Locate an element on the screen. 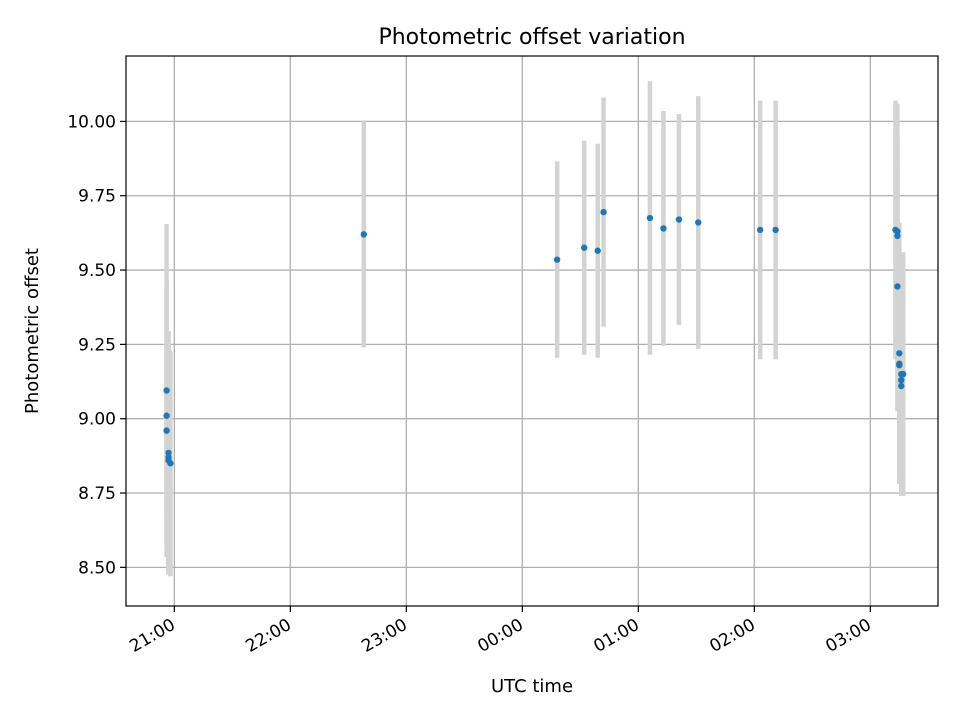  y-tick-label: 10.00 is located at coordinates (91, 122).